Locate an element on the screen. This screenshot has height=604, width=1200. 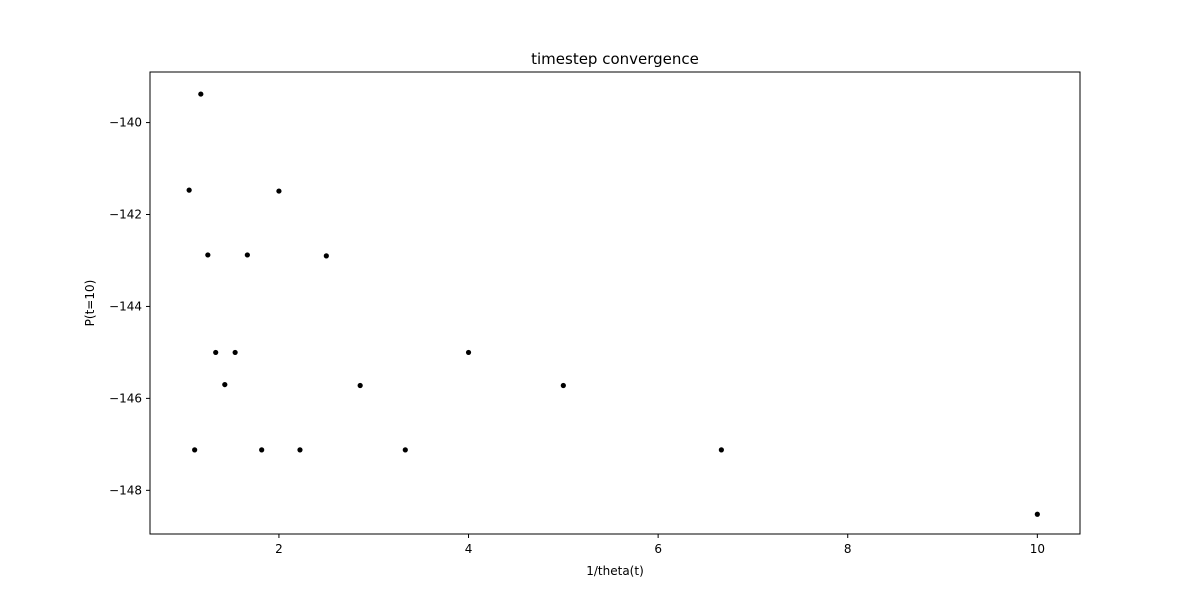
y-tick-label: −144 is located at coordinates (125, 306).